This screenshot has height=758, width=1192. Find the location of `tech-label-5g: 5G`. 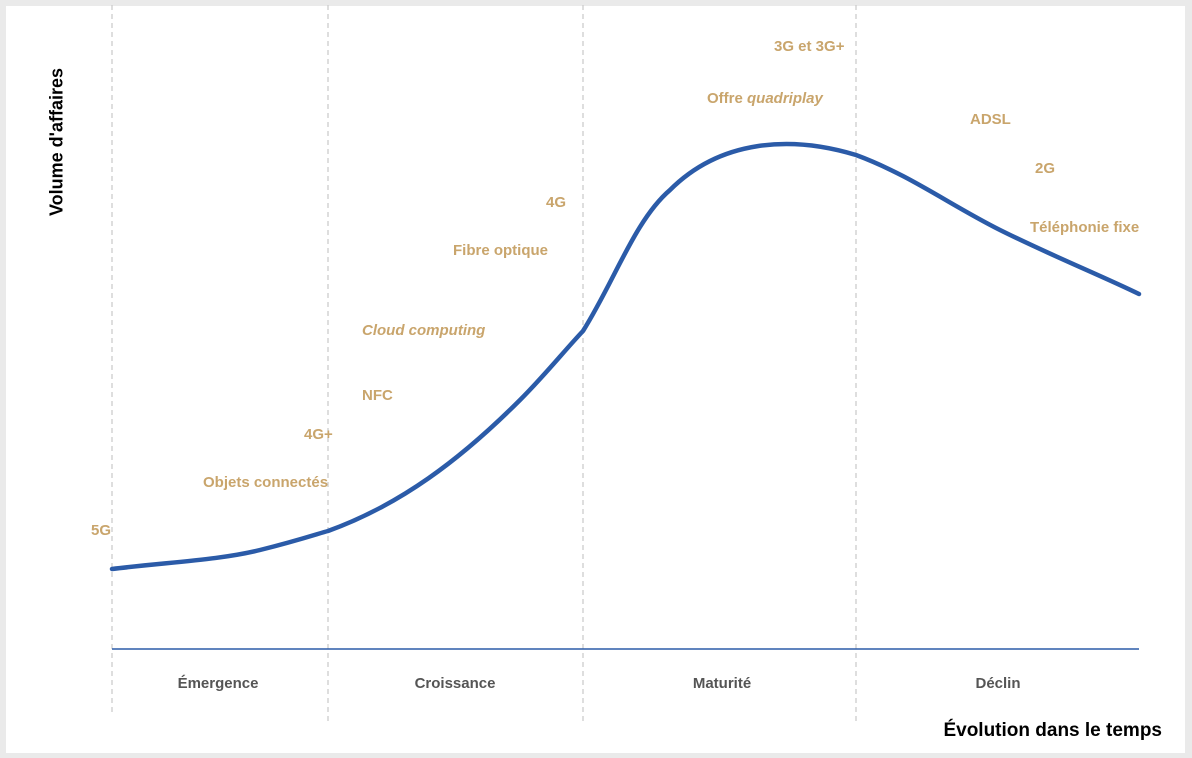

tech-label-5g: 5G is located at coordinates (101, 530).